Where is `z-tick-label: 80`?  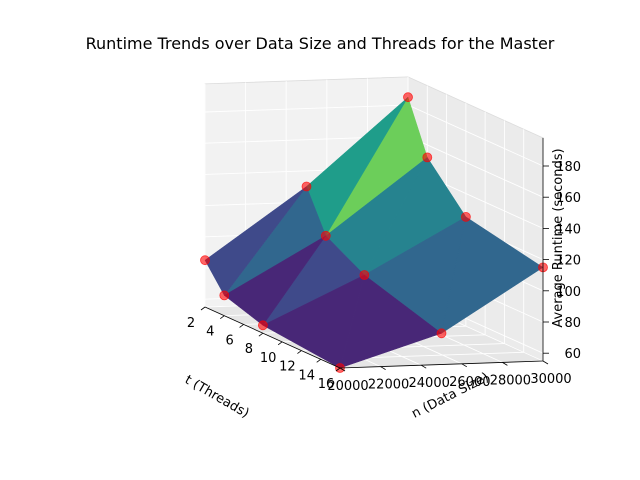 z-tick-label: 80 is located at coordinates (572, 323).